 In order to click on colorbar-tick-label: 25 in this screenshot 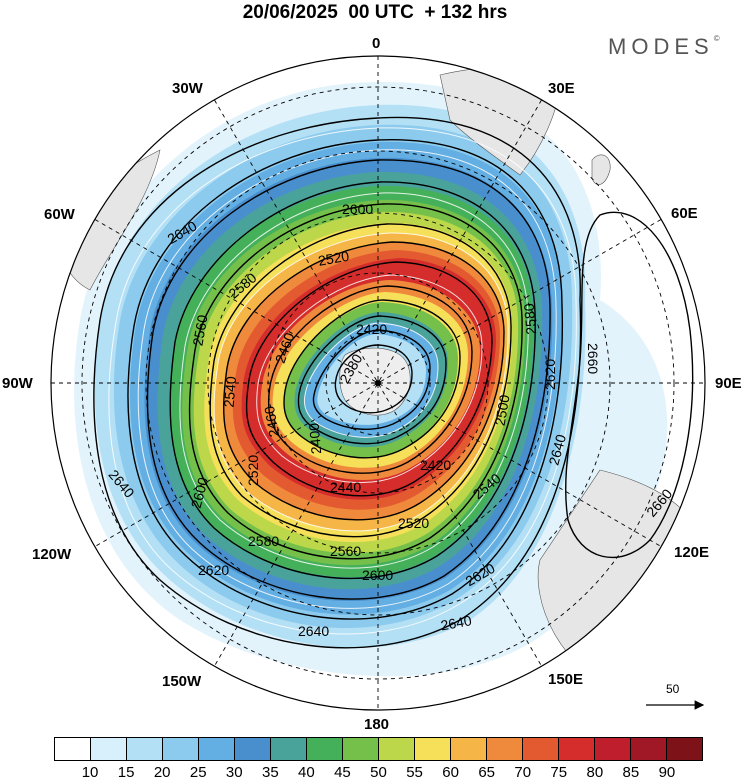, I will do `click(198, 772)`.